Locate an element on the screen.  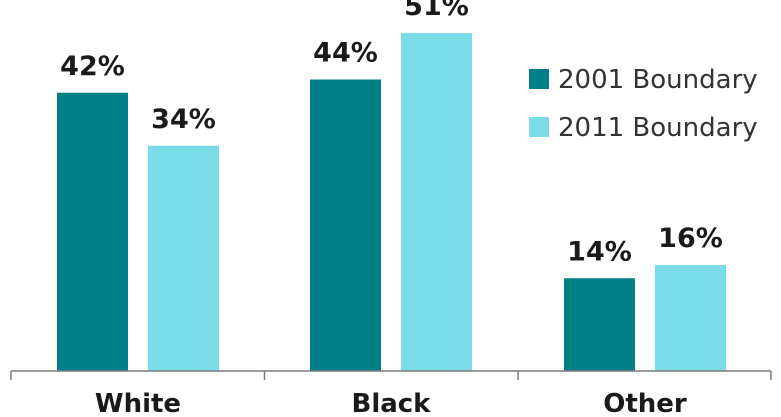
x-axis: White Black Other is located at coordinates (391, 393).